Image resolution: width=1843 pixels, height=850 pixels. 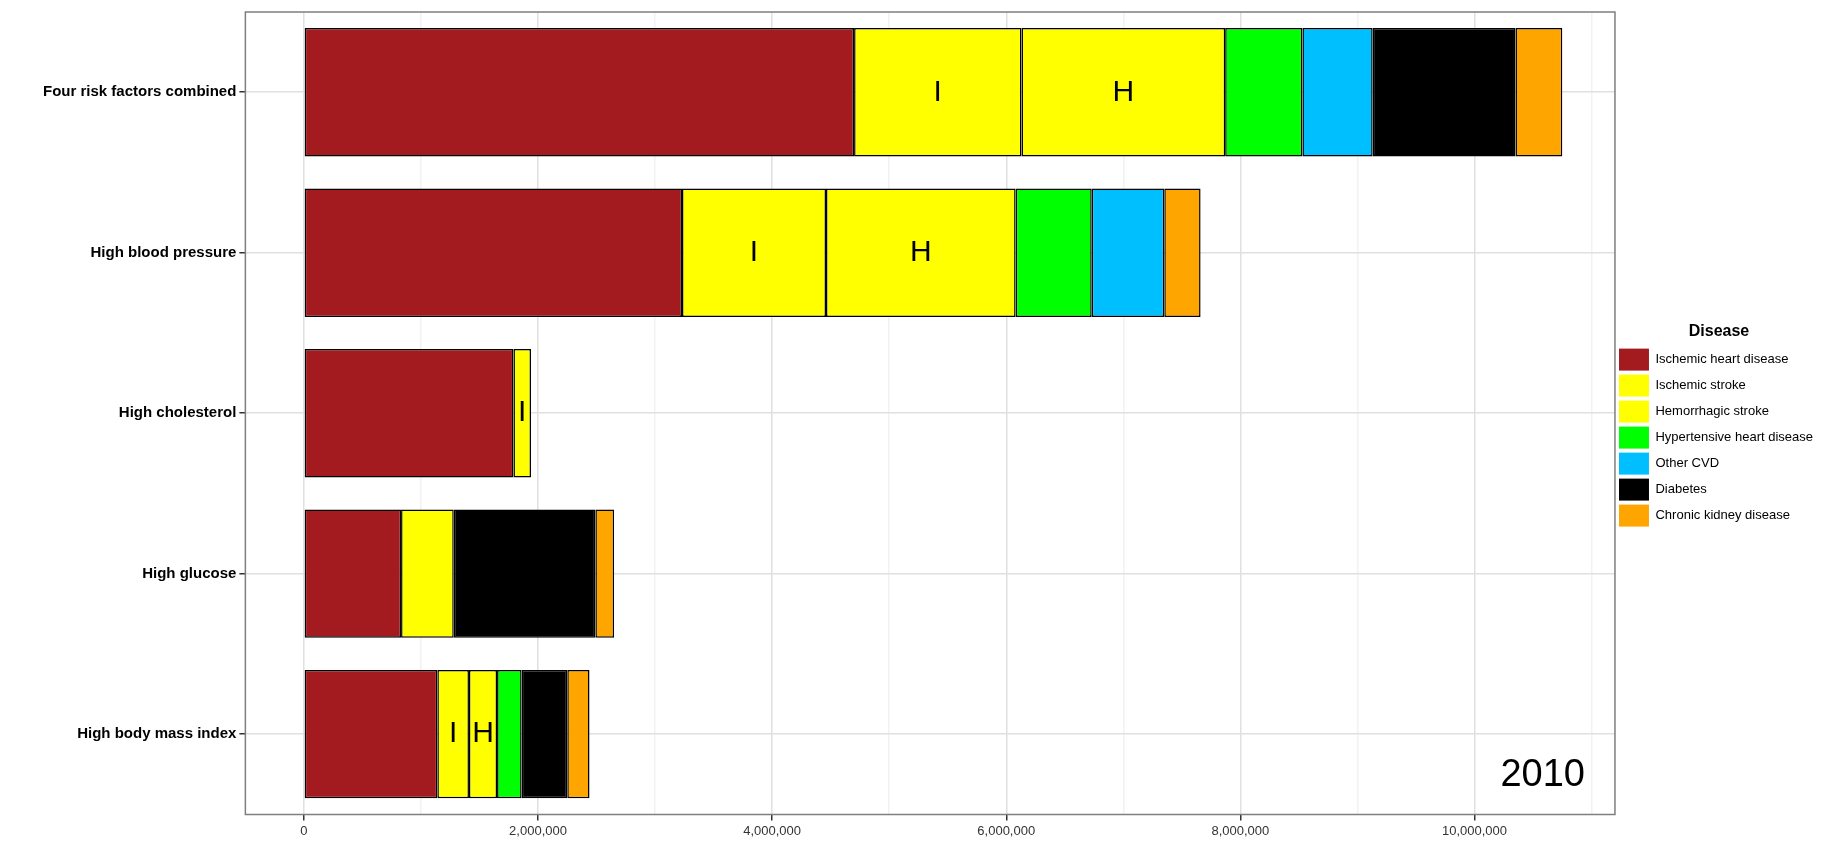 I want to click on x-tick-label: 0, so click(x=304, y=830).